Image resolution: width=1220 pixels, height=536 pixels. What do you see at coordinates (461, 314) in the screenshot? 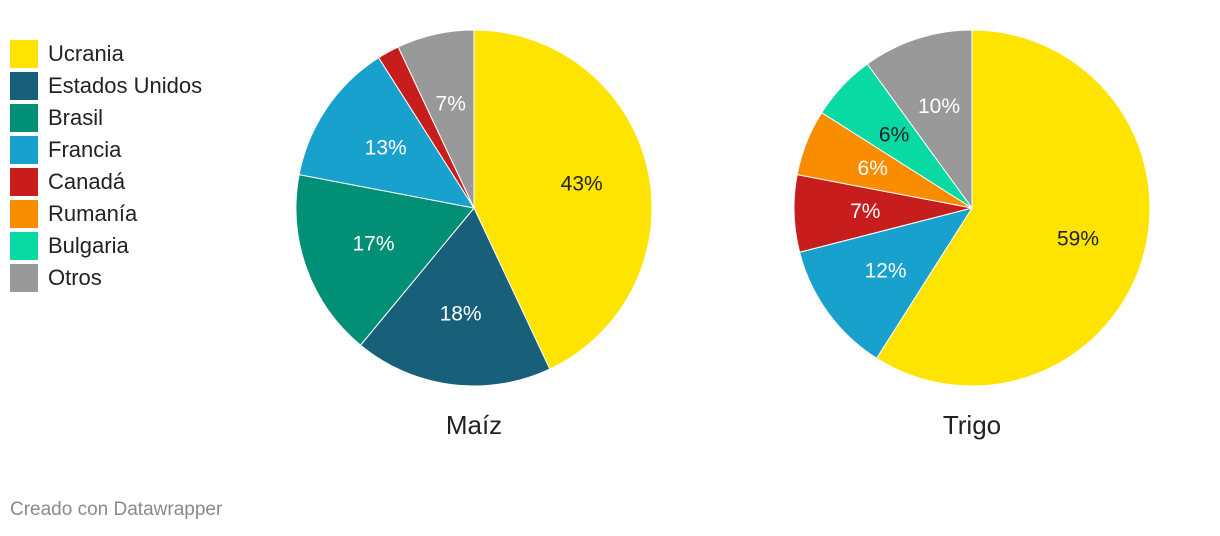
I see `slice-label: 18%` at bounding box center [461, 314].